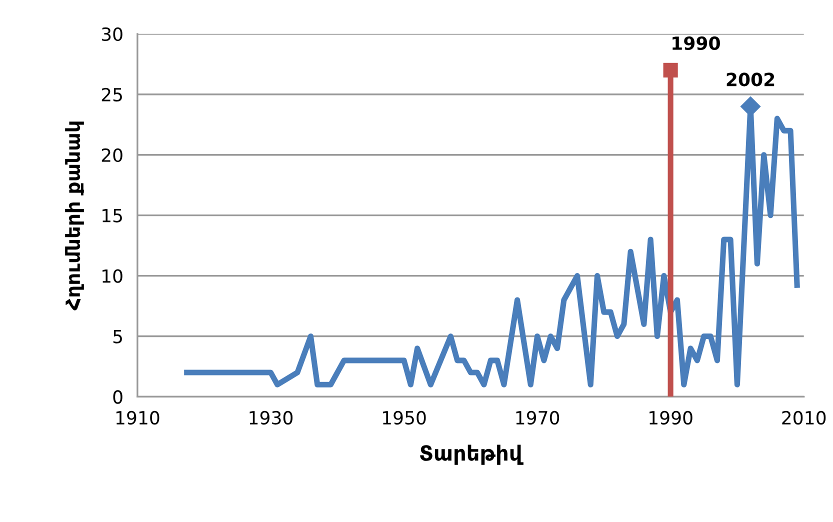 This screenshot has width=833, height=522. Describe the element at coordinates (804, 417) in the screenshot. I see `x-tick-label: 2010` at that location.